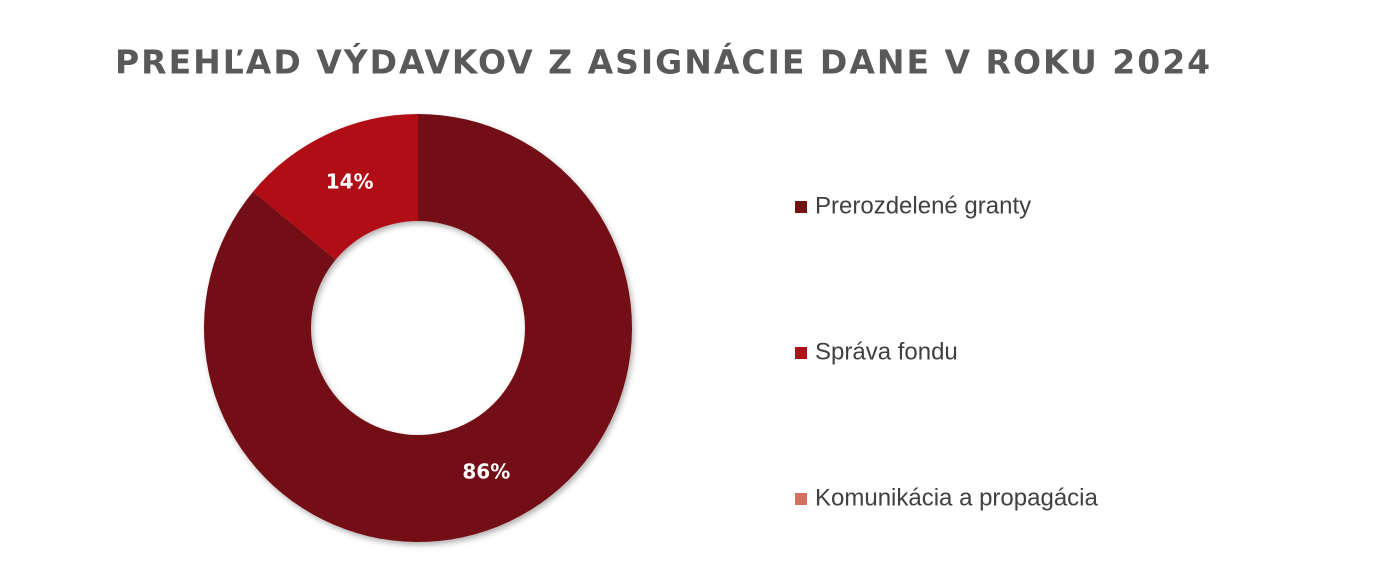  Describe the element at coordinates (350, 181) in the screenshot. I see `value-label: 14%` at that location.